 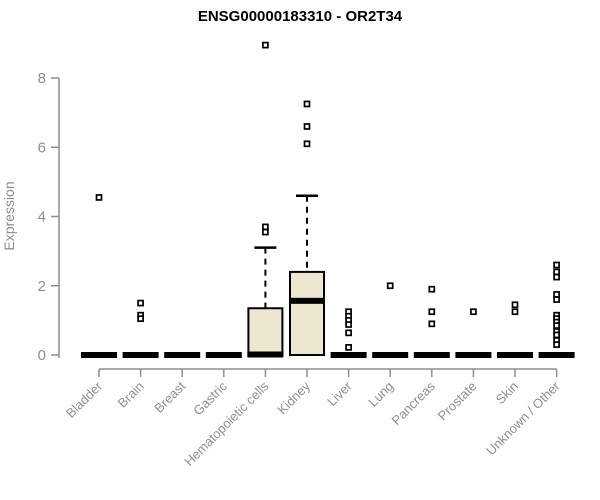 What do you see at coordinates (507, 393) in the screenshot?
I see `x-tick-label-skin: Skin` at bounding box center [507, 393].